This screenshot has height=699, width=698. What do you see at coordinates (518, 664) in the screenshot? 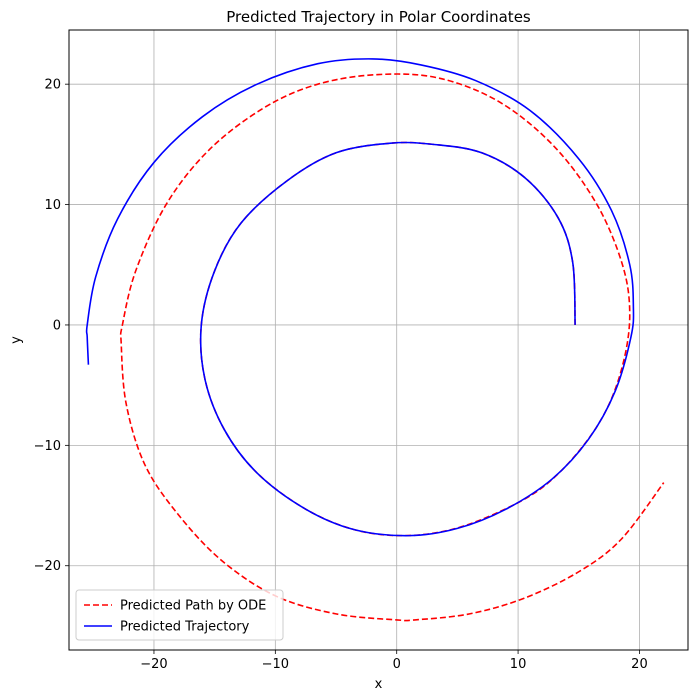
I see `x-tick-label: 10` at bounding box center [518, 664].